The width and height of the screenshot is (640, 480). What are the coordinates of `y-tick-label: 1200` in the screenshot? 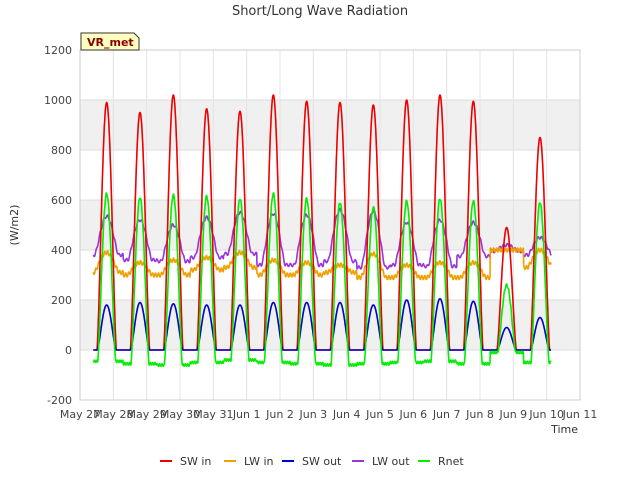 It's located at (58, 50).